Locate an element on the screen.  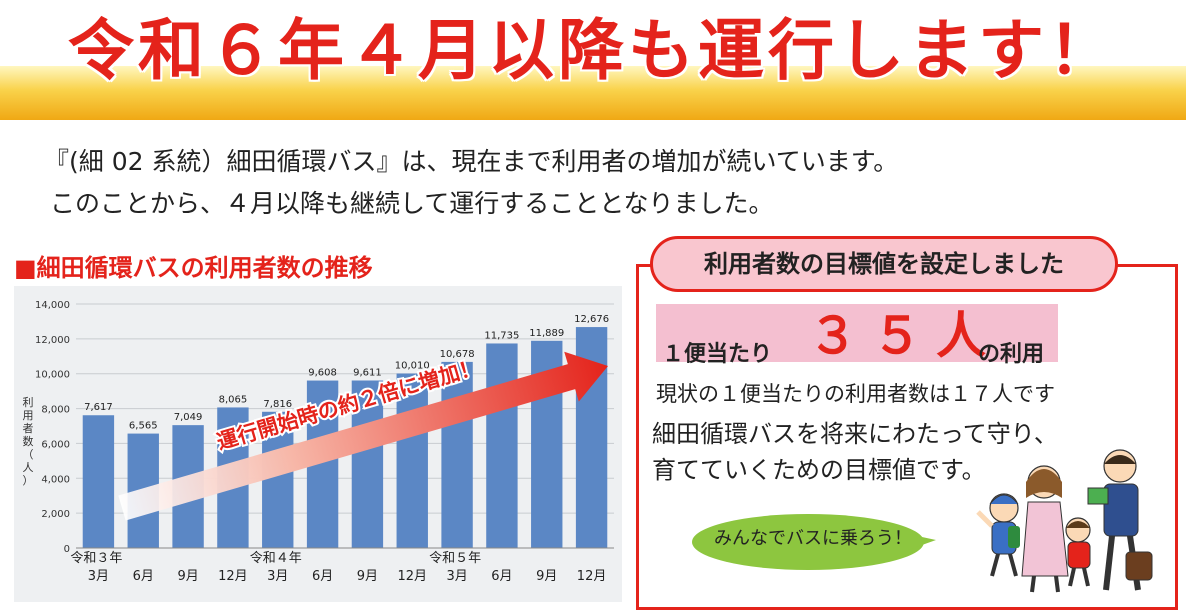
current-ridership-text: 現状の１便当たりの利用者数は１７人です is located at coordinates (855, 394).